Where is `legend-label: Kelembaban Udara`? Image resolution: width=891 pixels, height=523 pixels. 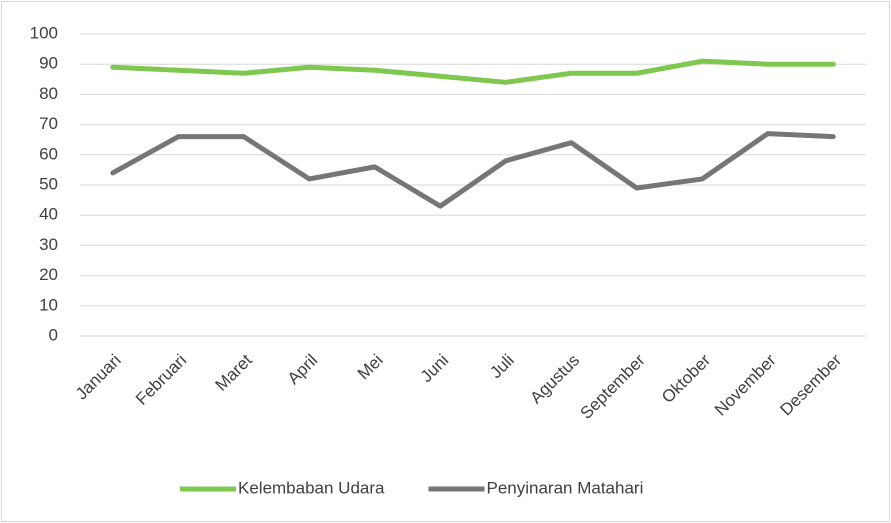
legend-label: Kelembaban Udara is located at coordinates (311, 487).